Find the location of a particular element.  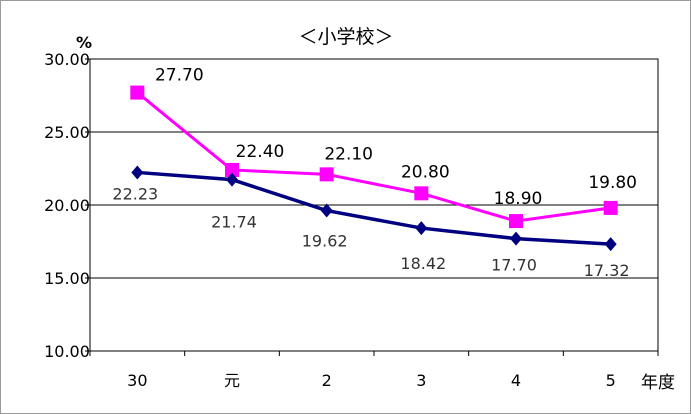

series-1-data-label: 22.23 is located at coordinates (135, 193).